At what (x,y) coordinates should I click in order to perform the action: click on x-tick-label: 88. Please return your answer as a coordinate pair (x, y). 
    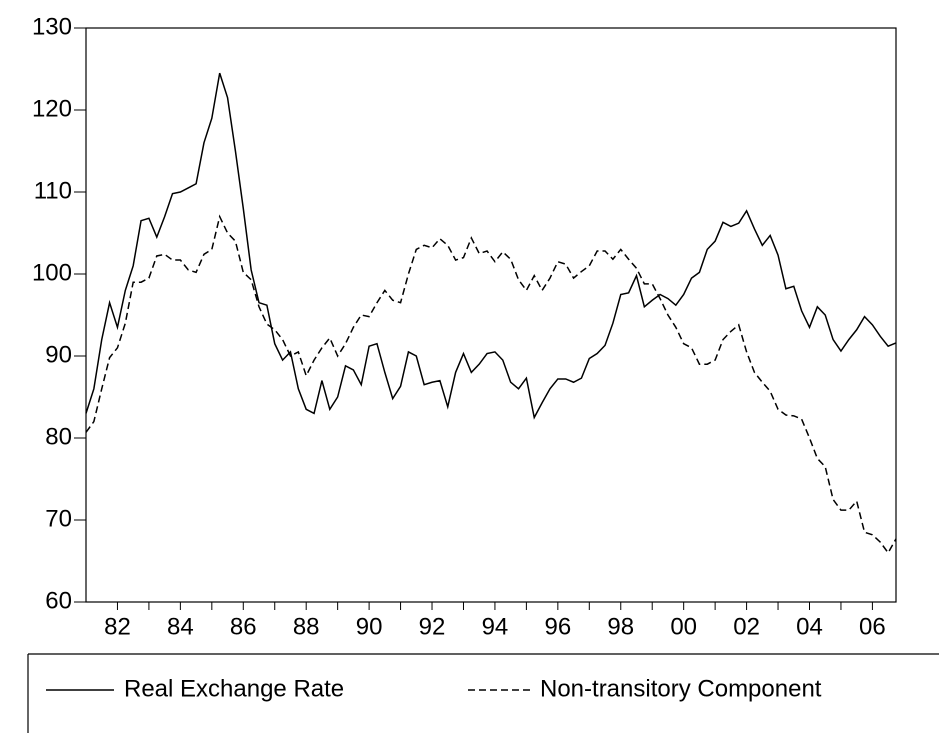
    Looking at the image, I should click on (306, 626).